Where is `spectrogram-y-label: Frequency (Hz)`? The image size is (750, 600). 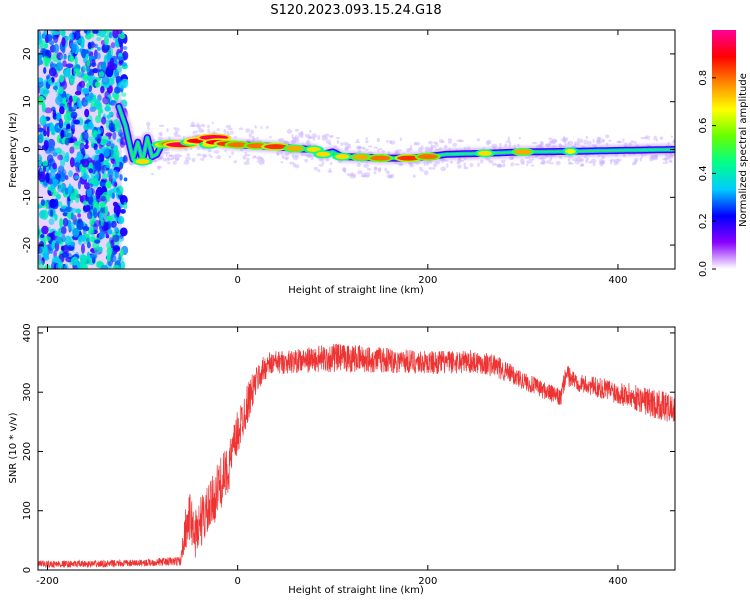 spectrogram-y-label: Frequency (Hz) is located at coordinates (13, 150).